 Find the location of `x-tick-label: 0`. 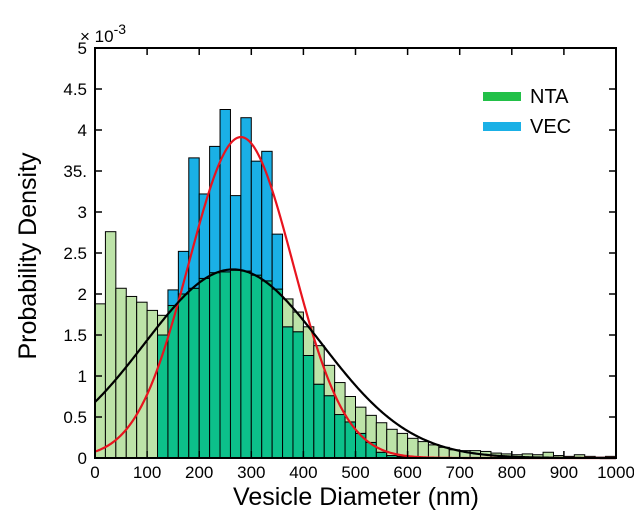

x-tick-label: 0 is located at coordinates (94, 472).